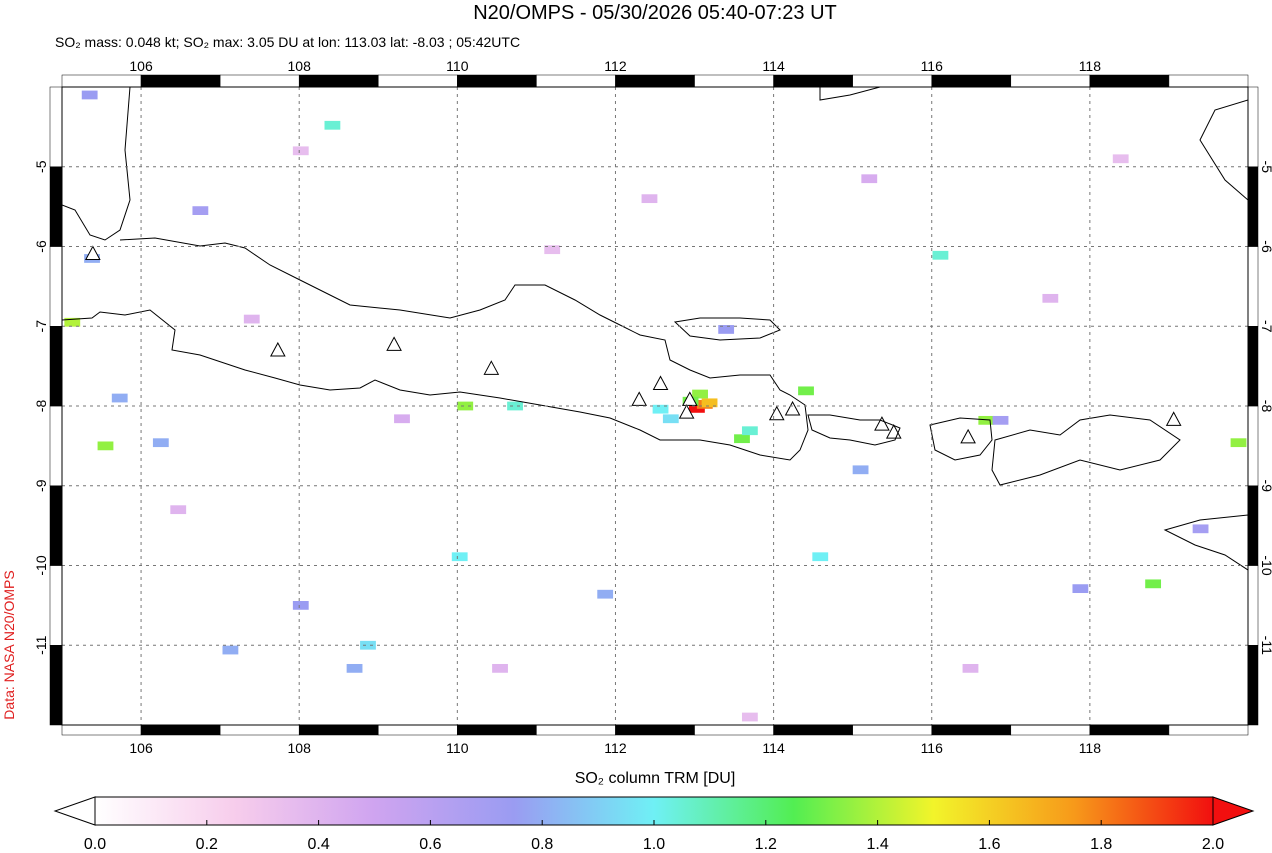 This screenshot has height=853, width=1272. What do you see at coordinates (96, 164) in the screenshot?
I see `coastline-sumatra` at bounding box center [96, 164].